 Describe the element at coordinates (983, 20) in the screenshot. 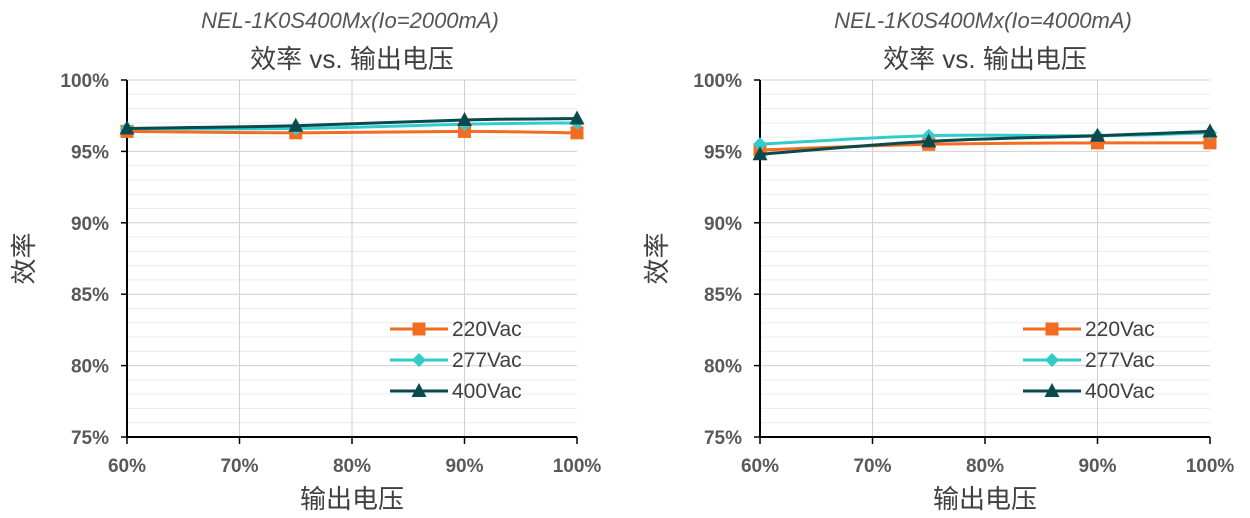

I see `chart-title: NEL-1K0S400Mx(Io=4000mA)` at that location.